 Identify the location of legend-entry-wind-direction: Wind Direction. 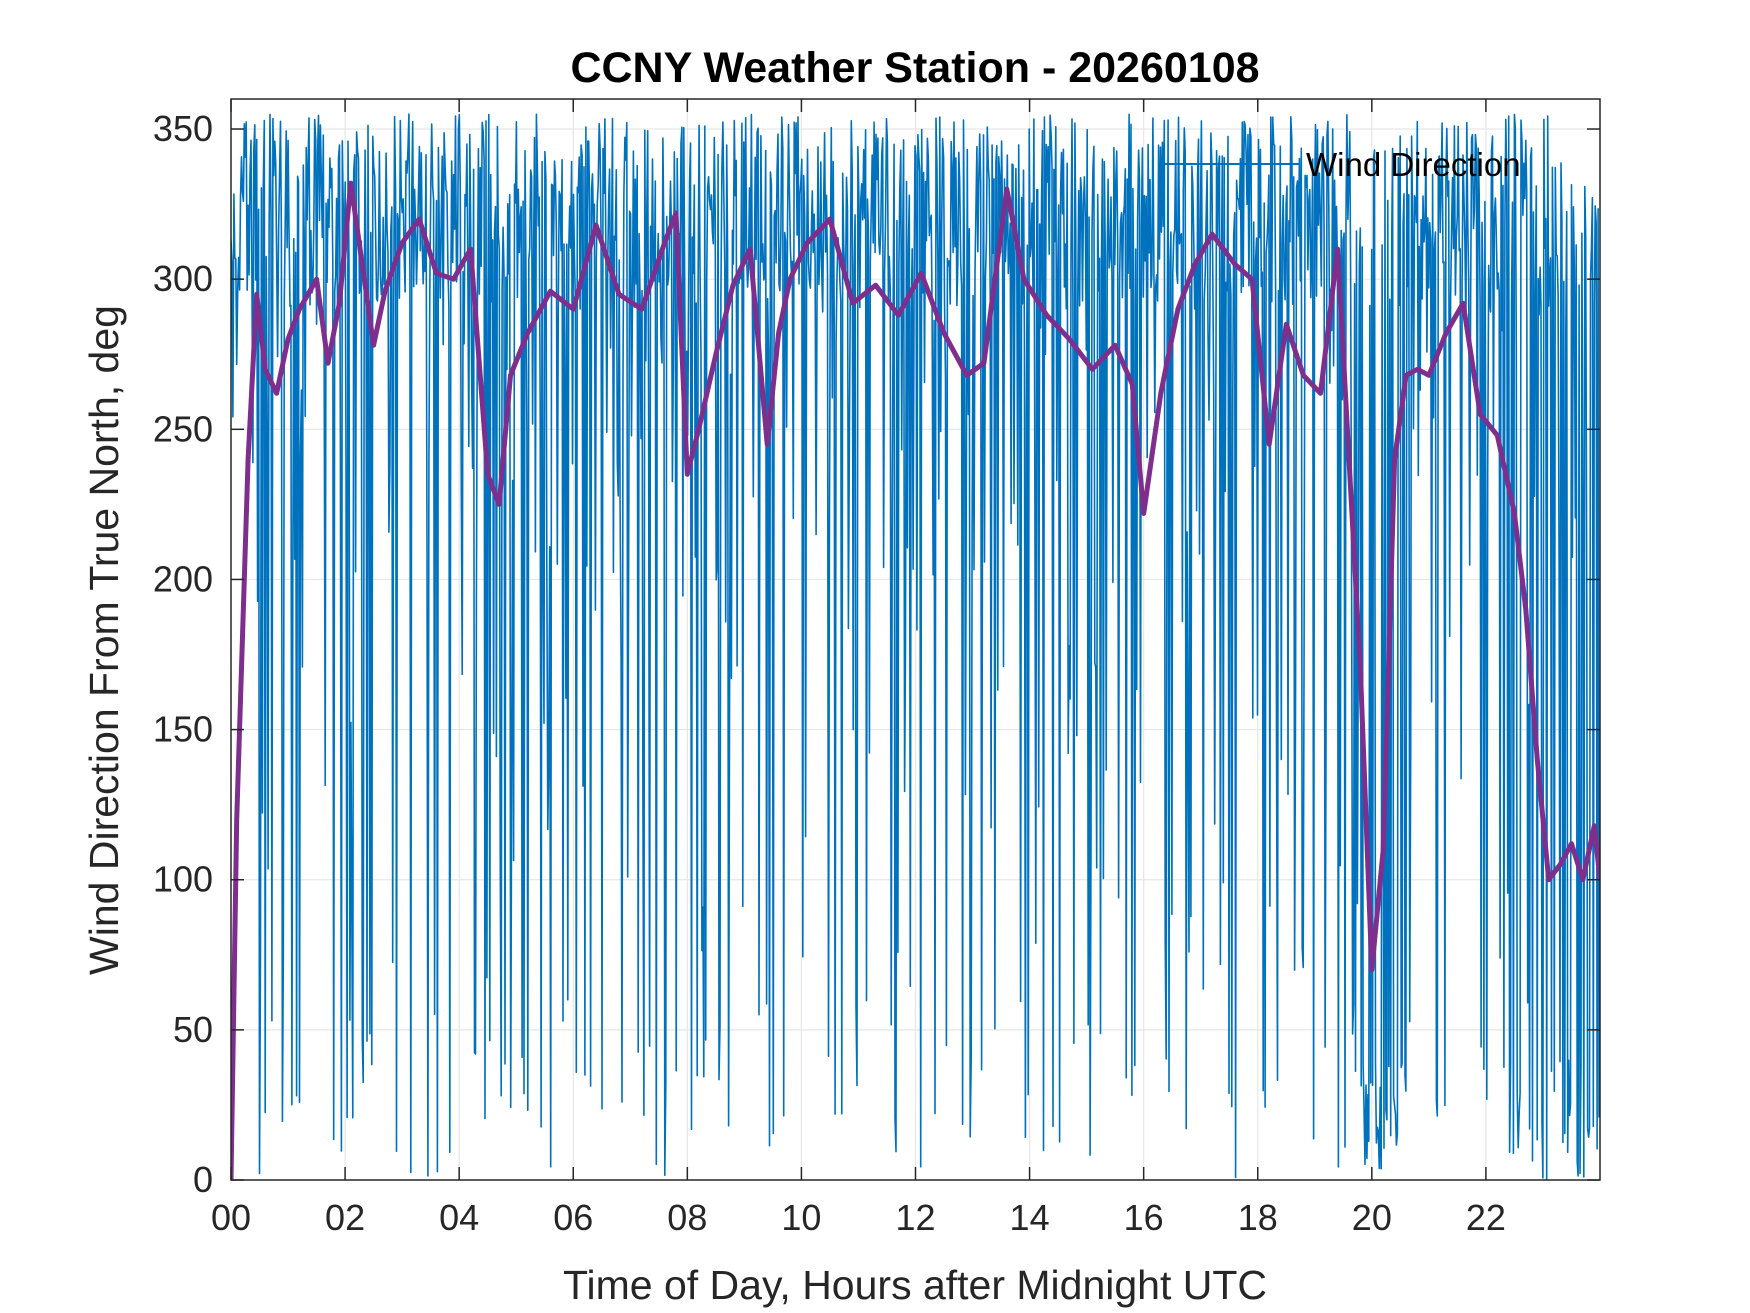
(1413, 164).